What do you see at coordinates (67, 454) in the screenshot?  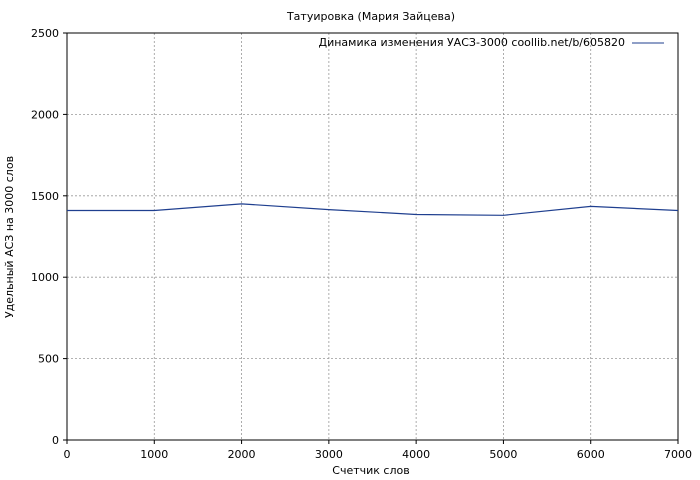 I see `x-tick-label: 0` at bounding box center [67, 454].